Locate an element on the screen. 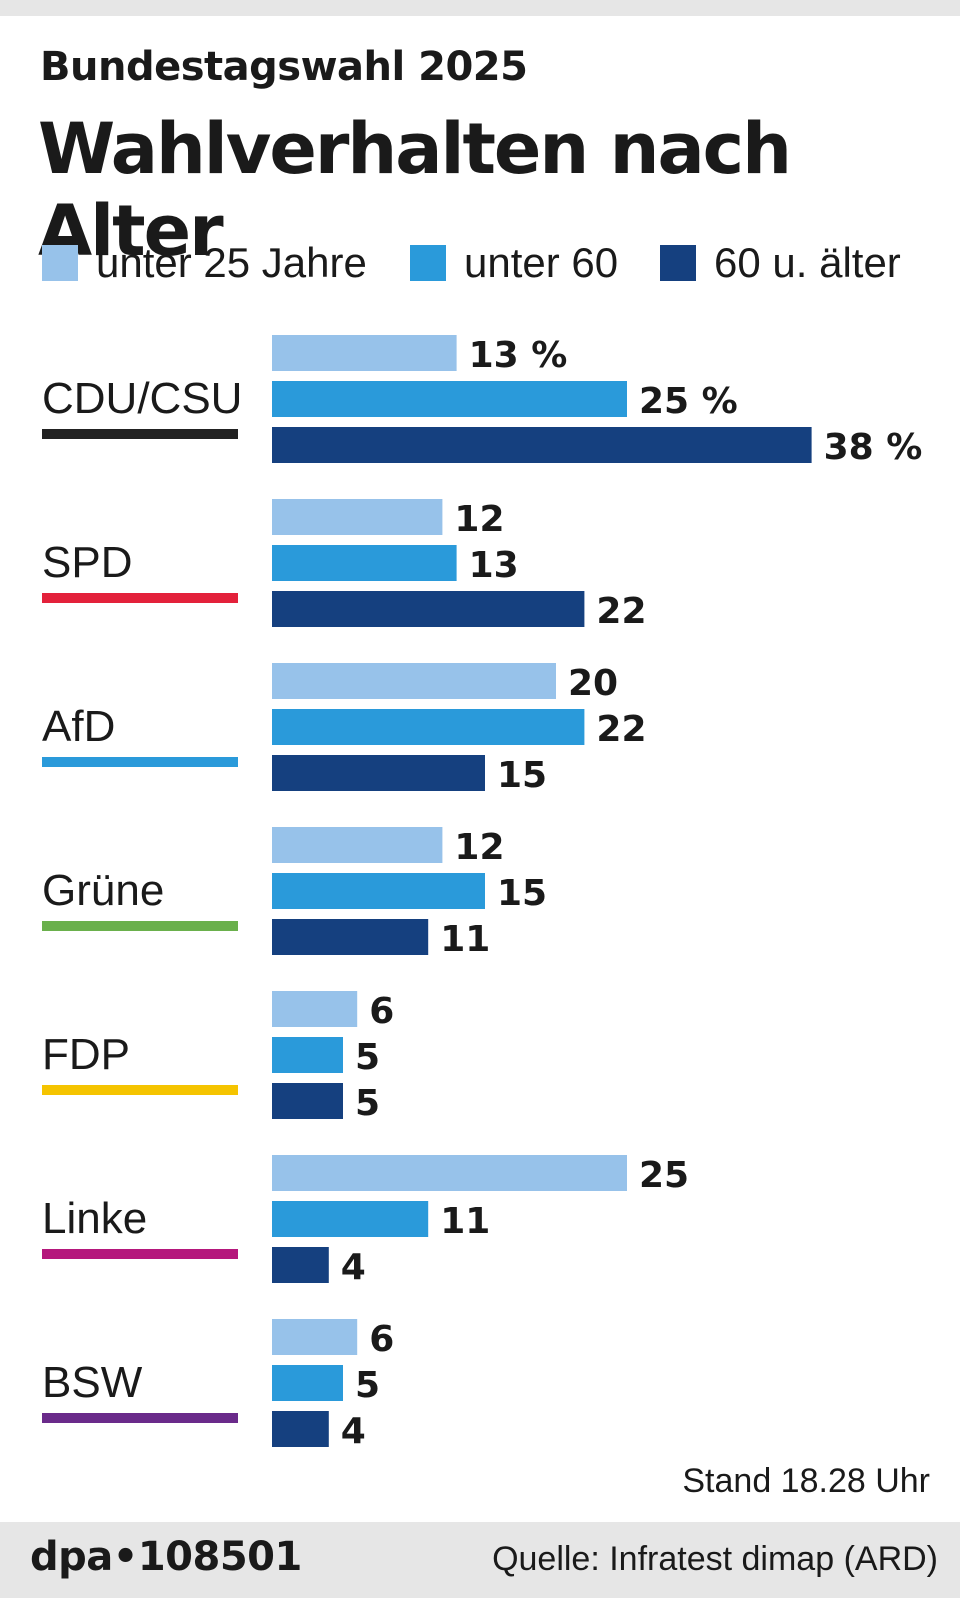  value-label-afd-series-2: 15 is located at coordinates (522, 775).